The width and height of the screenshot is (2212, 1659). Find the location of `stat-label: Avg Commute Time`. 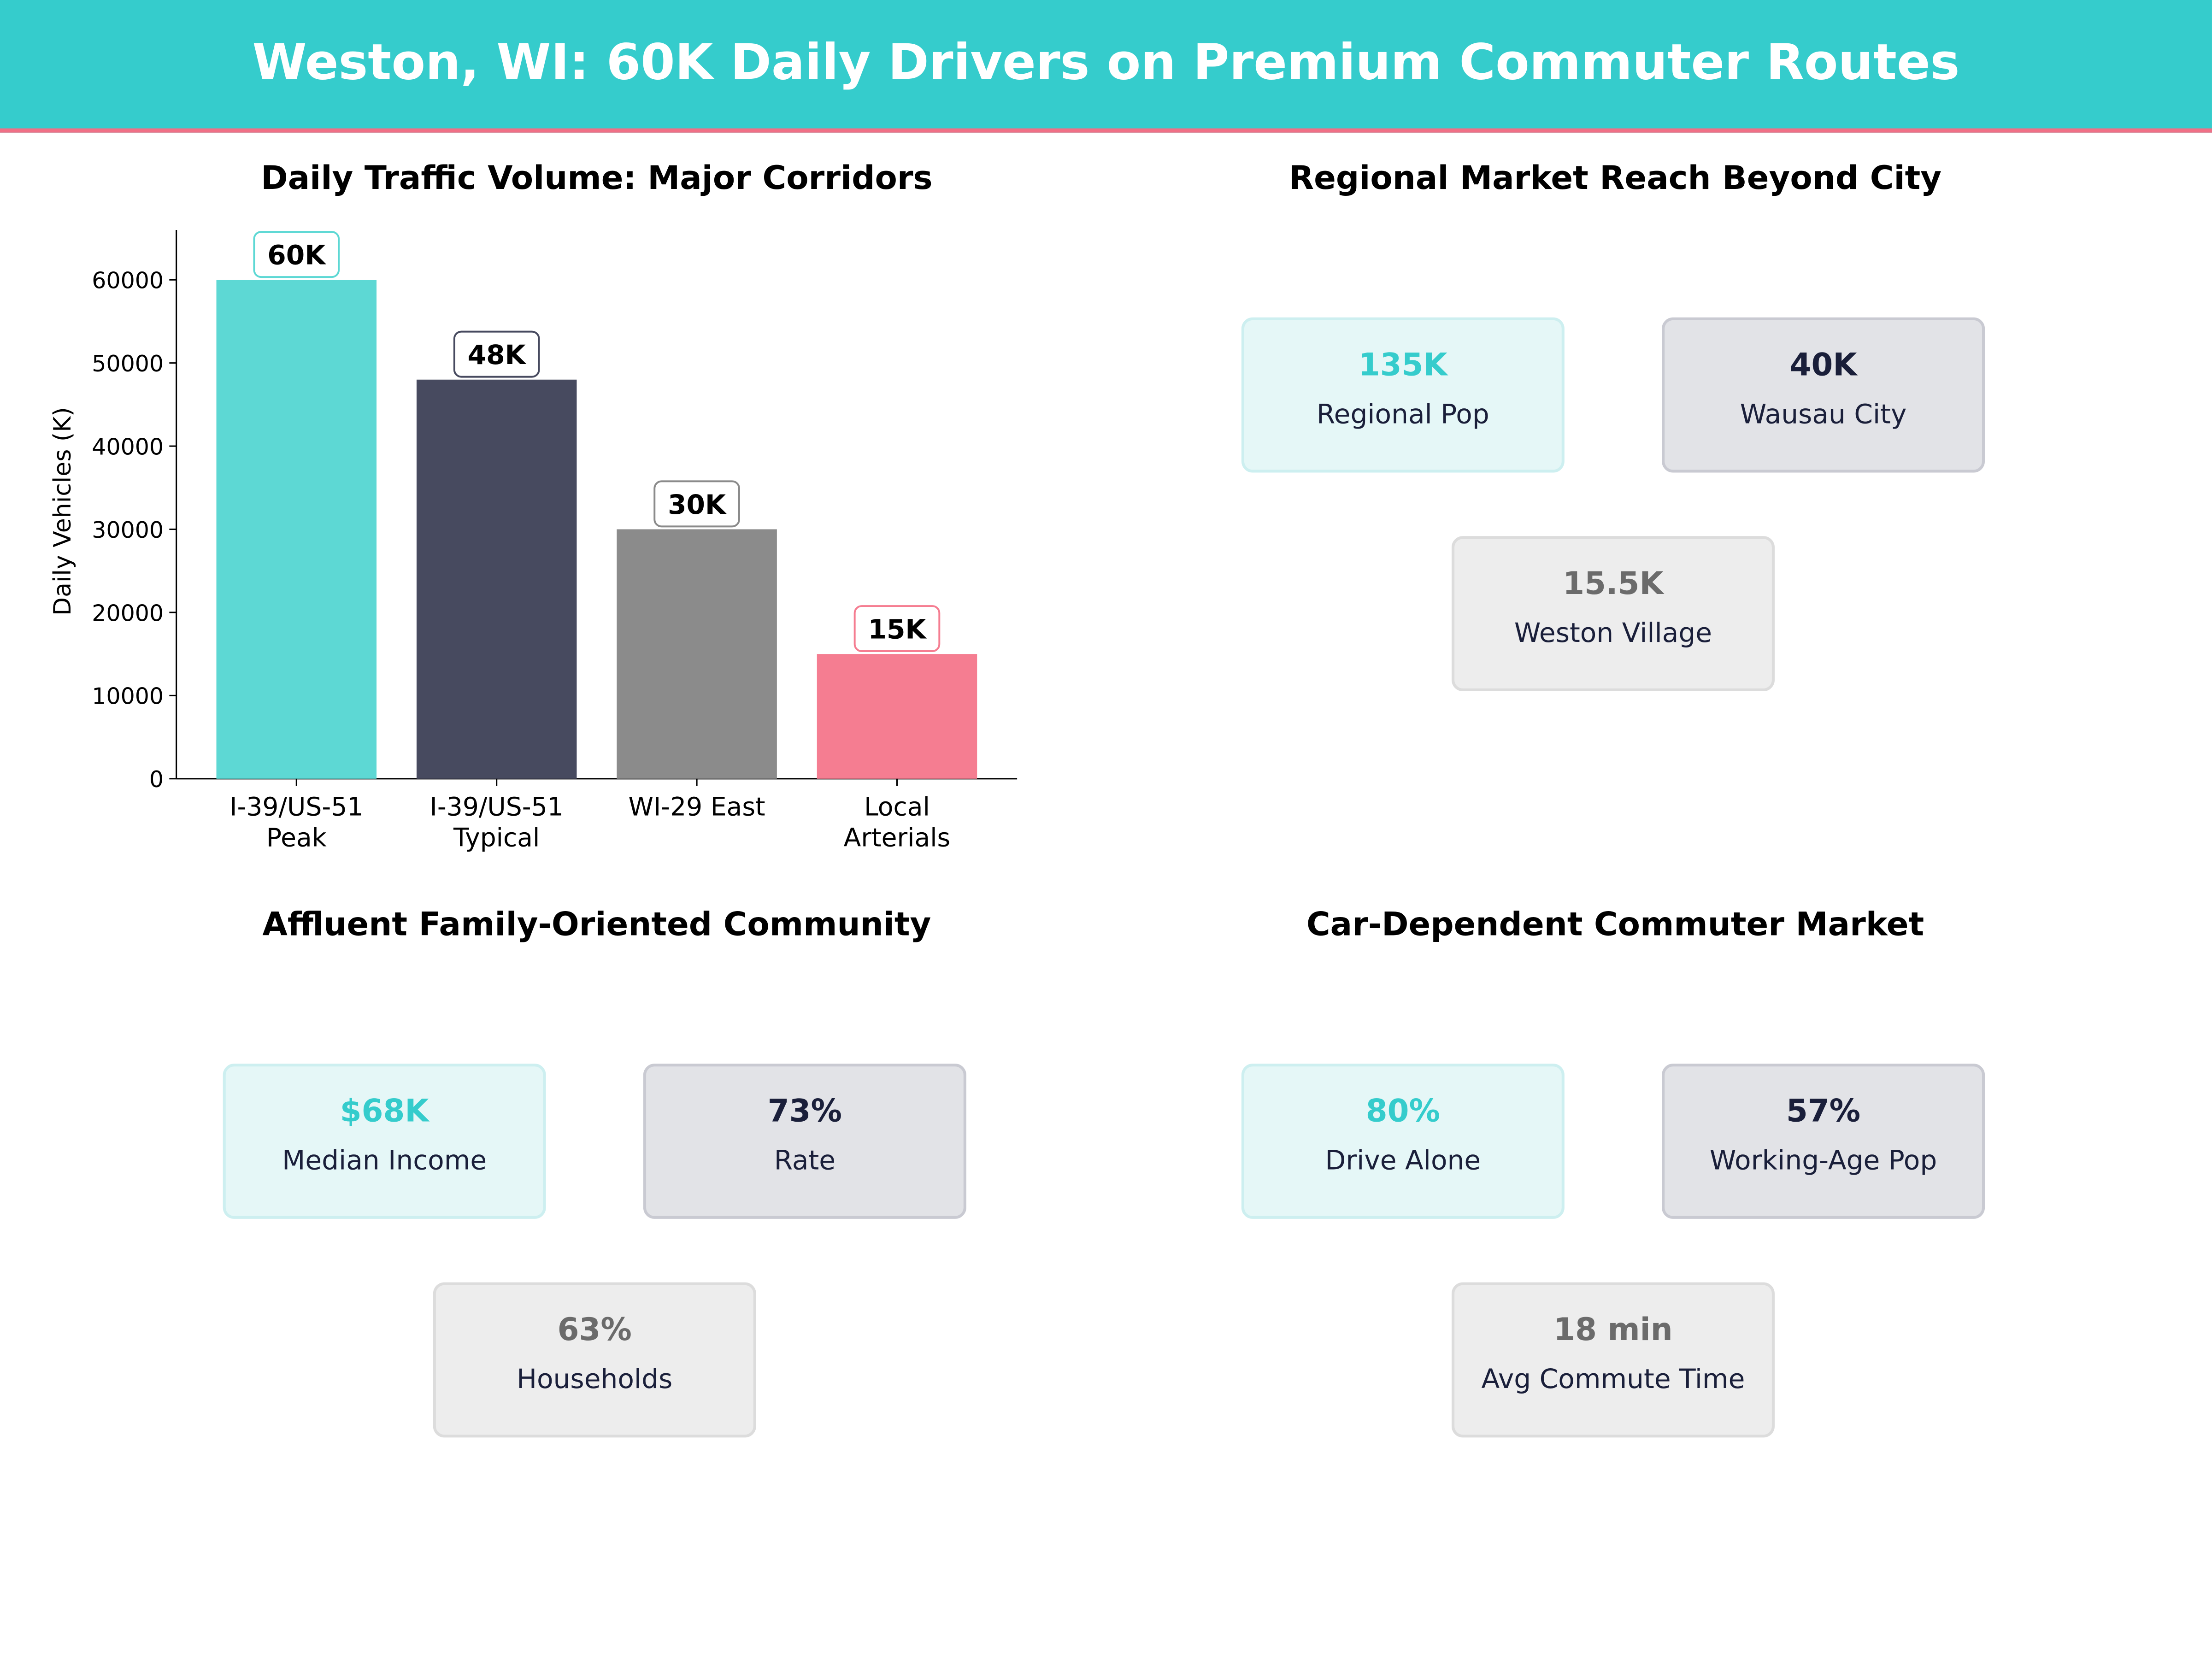

stat-label: Avg Commute Time is located at coordinates (1613, 1379).